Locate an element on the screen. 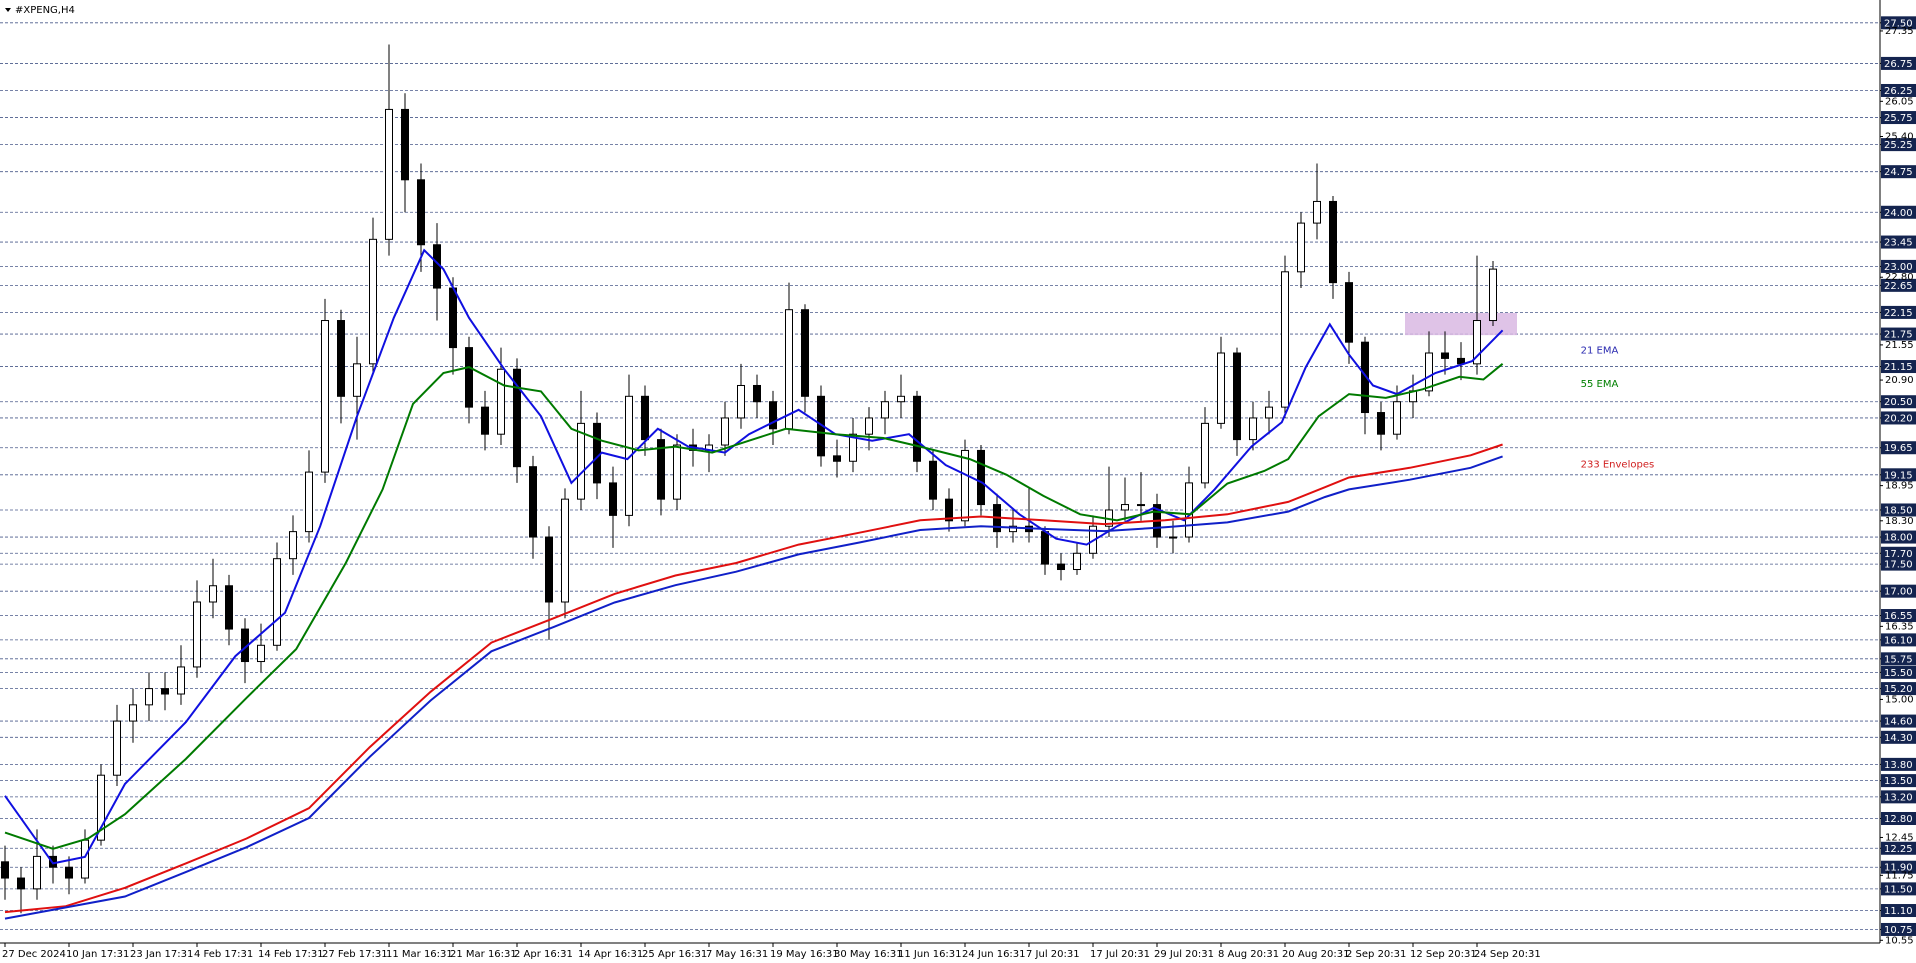  y-tick-label: 11.75 is located at coordinates (1899, 875).